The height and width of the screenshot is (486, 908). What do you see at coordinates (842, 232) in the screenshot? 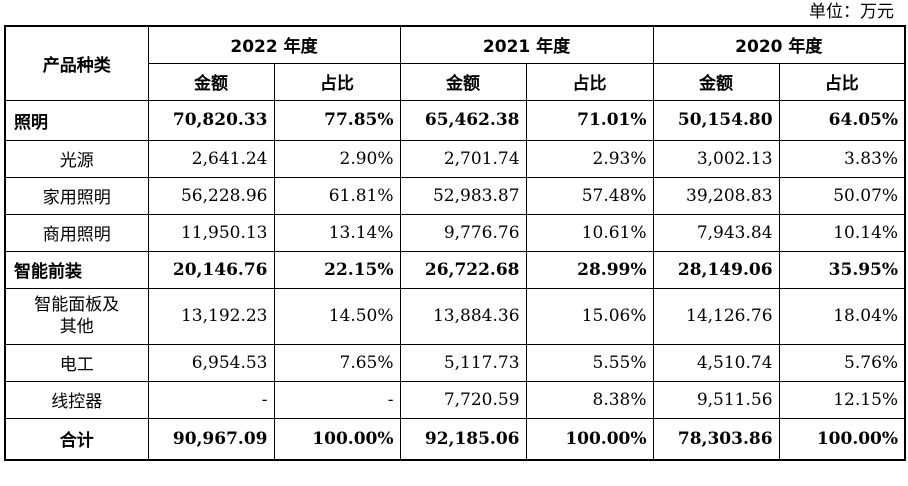
I see `cell-ratio: 10.14%` at bounding box center [842, 232].